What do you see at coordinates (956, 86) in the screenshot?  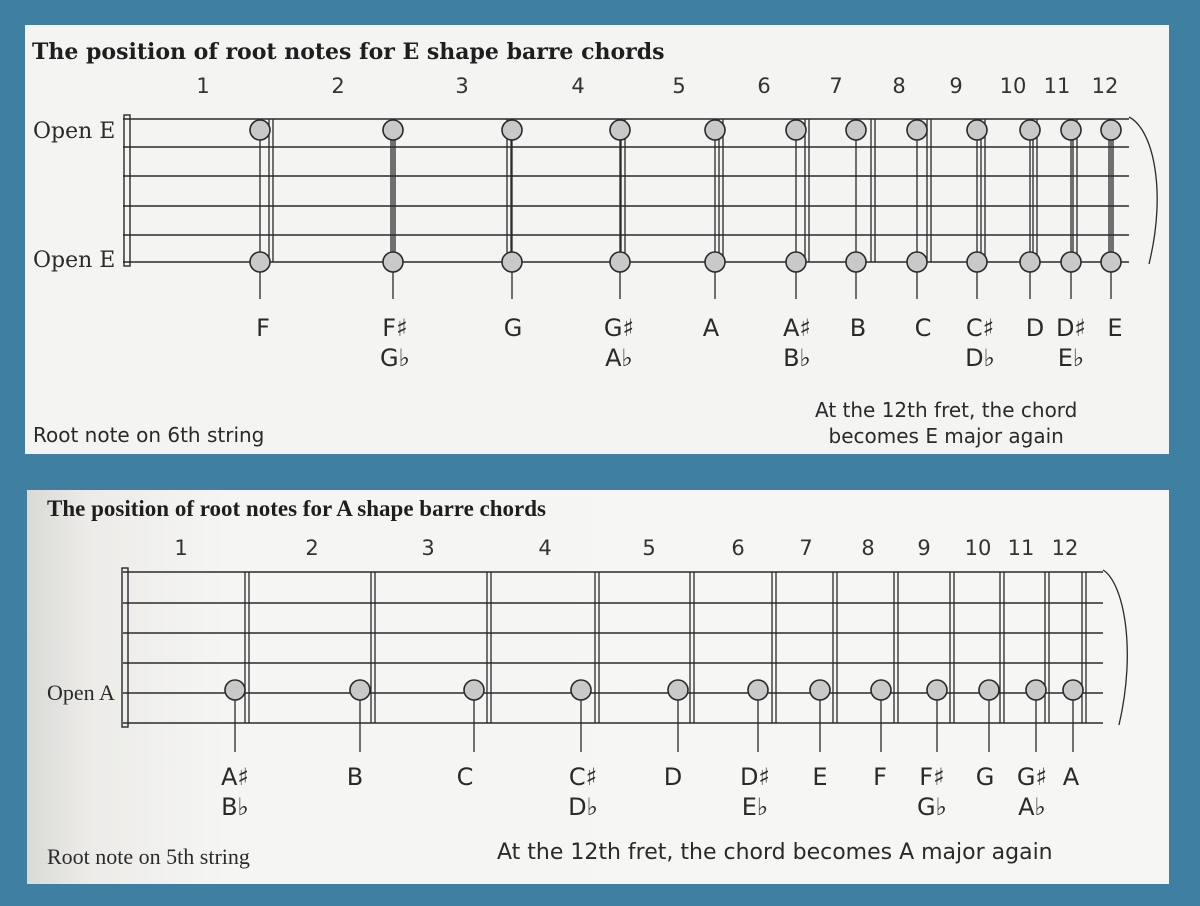 I see `e-fret-number-9: 9` at bounding box center [956, 86].